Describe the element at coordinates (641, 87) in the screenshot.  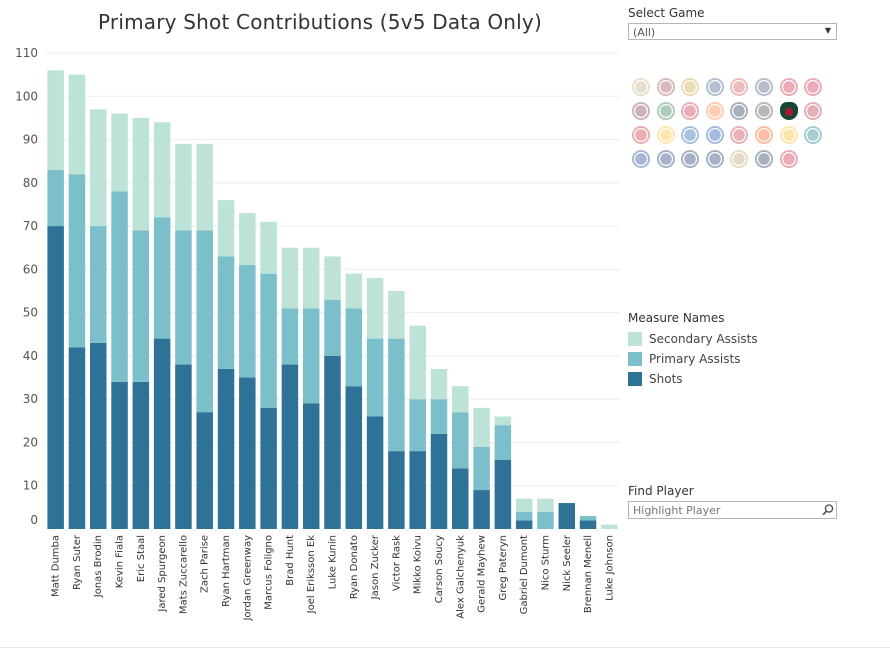
I see `ducks-logo` at that location.